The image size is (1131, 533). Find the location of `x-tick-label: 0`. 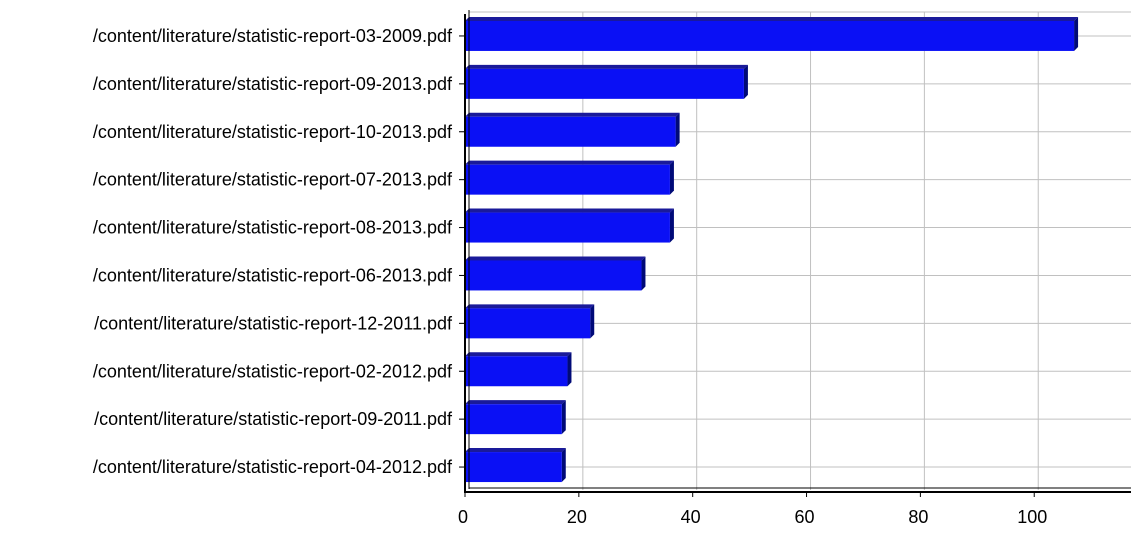

x-tick-label: 0 is located at coordinates (463, 517).